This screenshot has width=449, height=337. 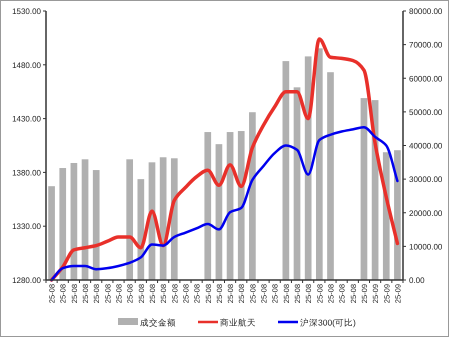 I want to click on y-tick-label: 1480.00, so click(x=27, y=65).